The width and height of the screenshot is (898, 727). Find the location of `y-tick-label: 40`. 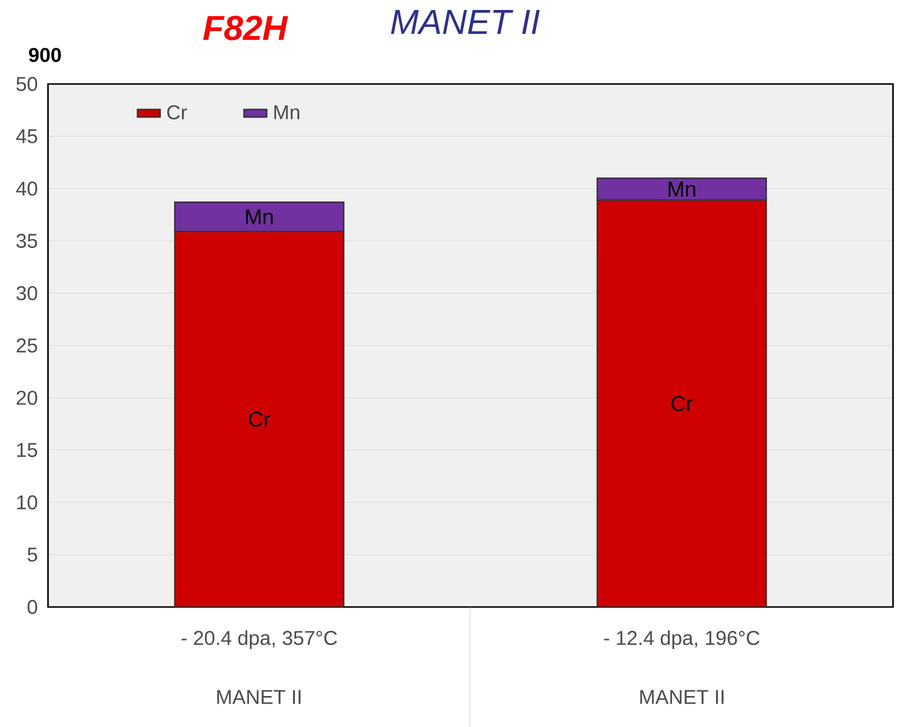

y-tick-label: 40 is located at coordinates (27, 188).